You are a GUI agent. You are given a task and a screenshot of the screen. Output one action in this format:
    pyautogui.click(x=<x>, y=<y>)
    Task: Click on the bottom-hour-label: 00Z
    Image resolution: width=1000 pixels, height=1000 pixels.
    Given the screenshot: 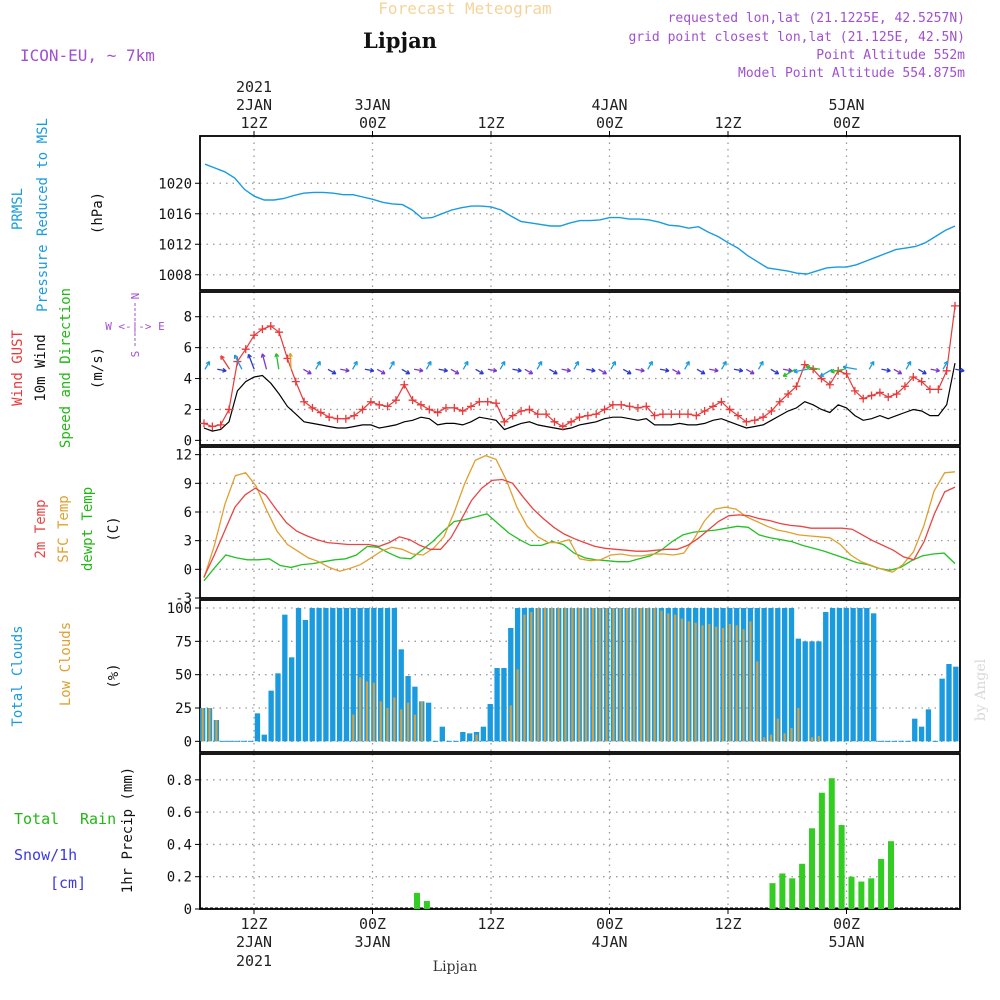 What is the action you would take?
    pyautogui.click(x=846, y=924)
    